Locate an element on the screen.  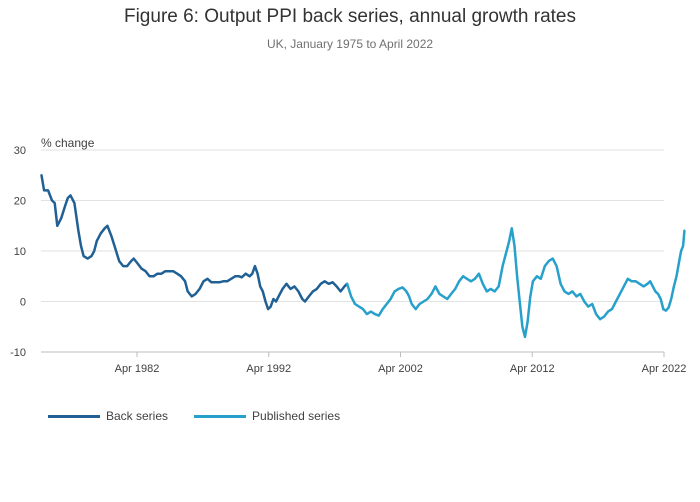
series-line-published-series is located at coordinates (515, 283).